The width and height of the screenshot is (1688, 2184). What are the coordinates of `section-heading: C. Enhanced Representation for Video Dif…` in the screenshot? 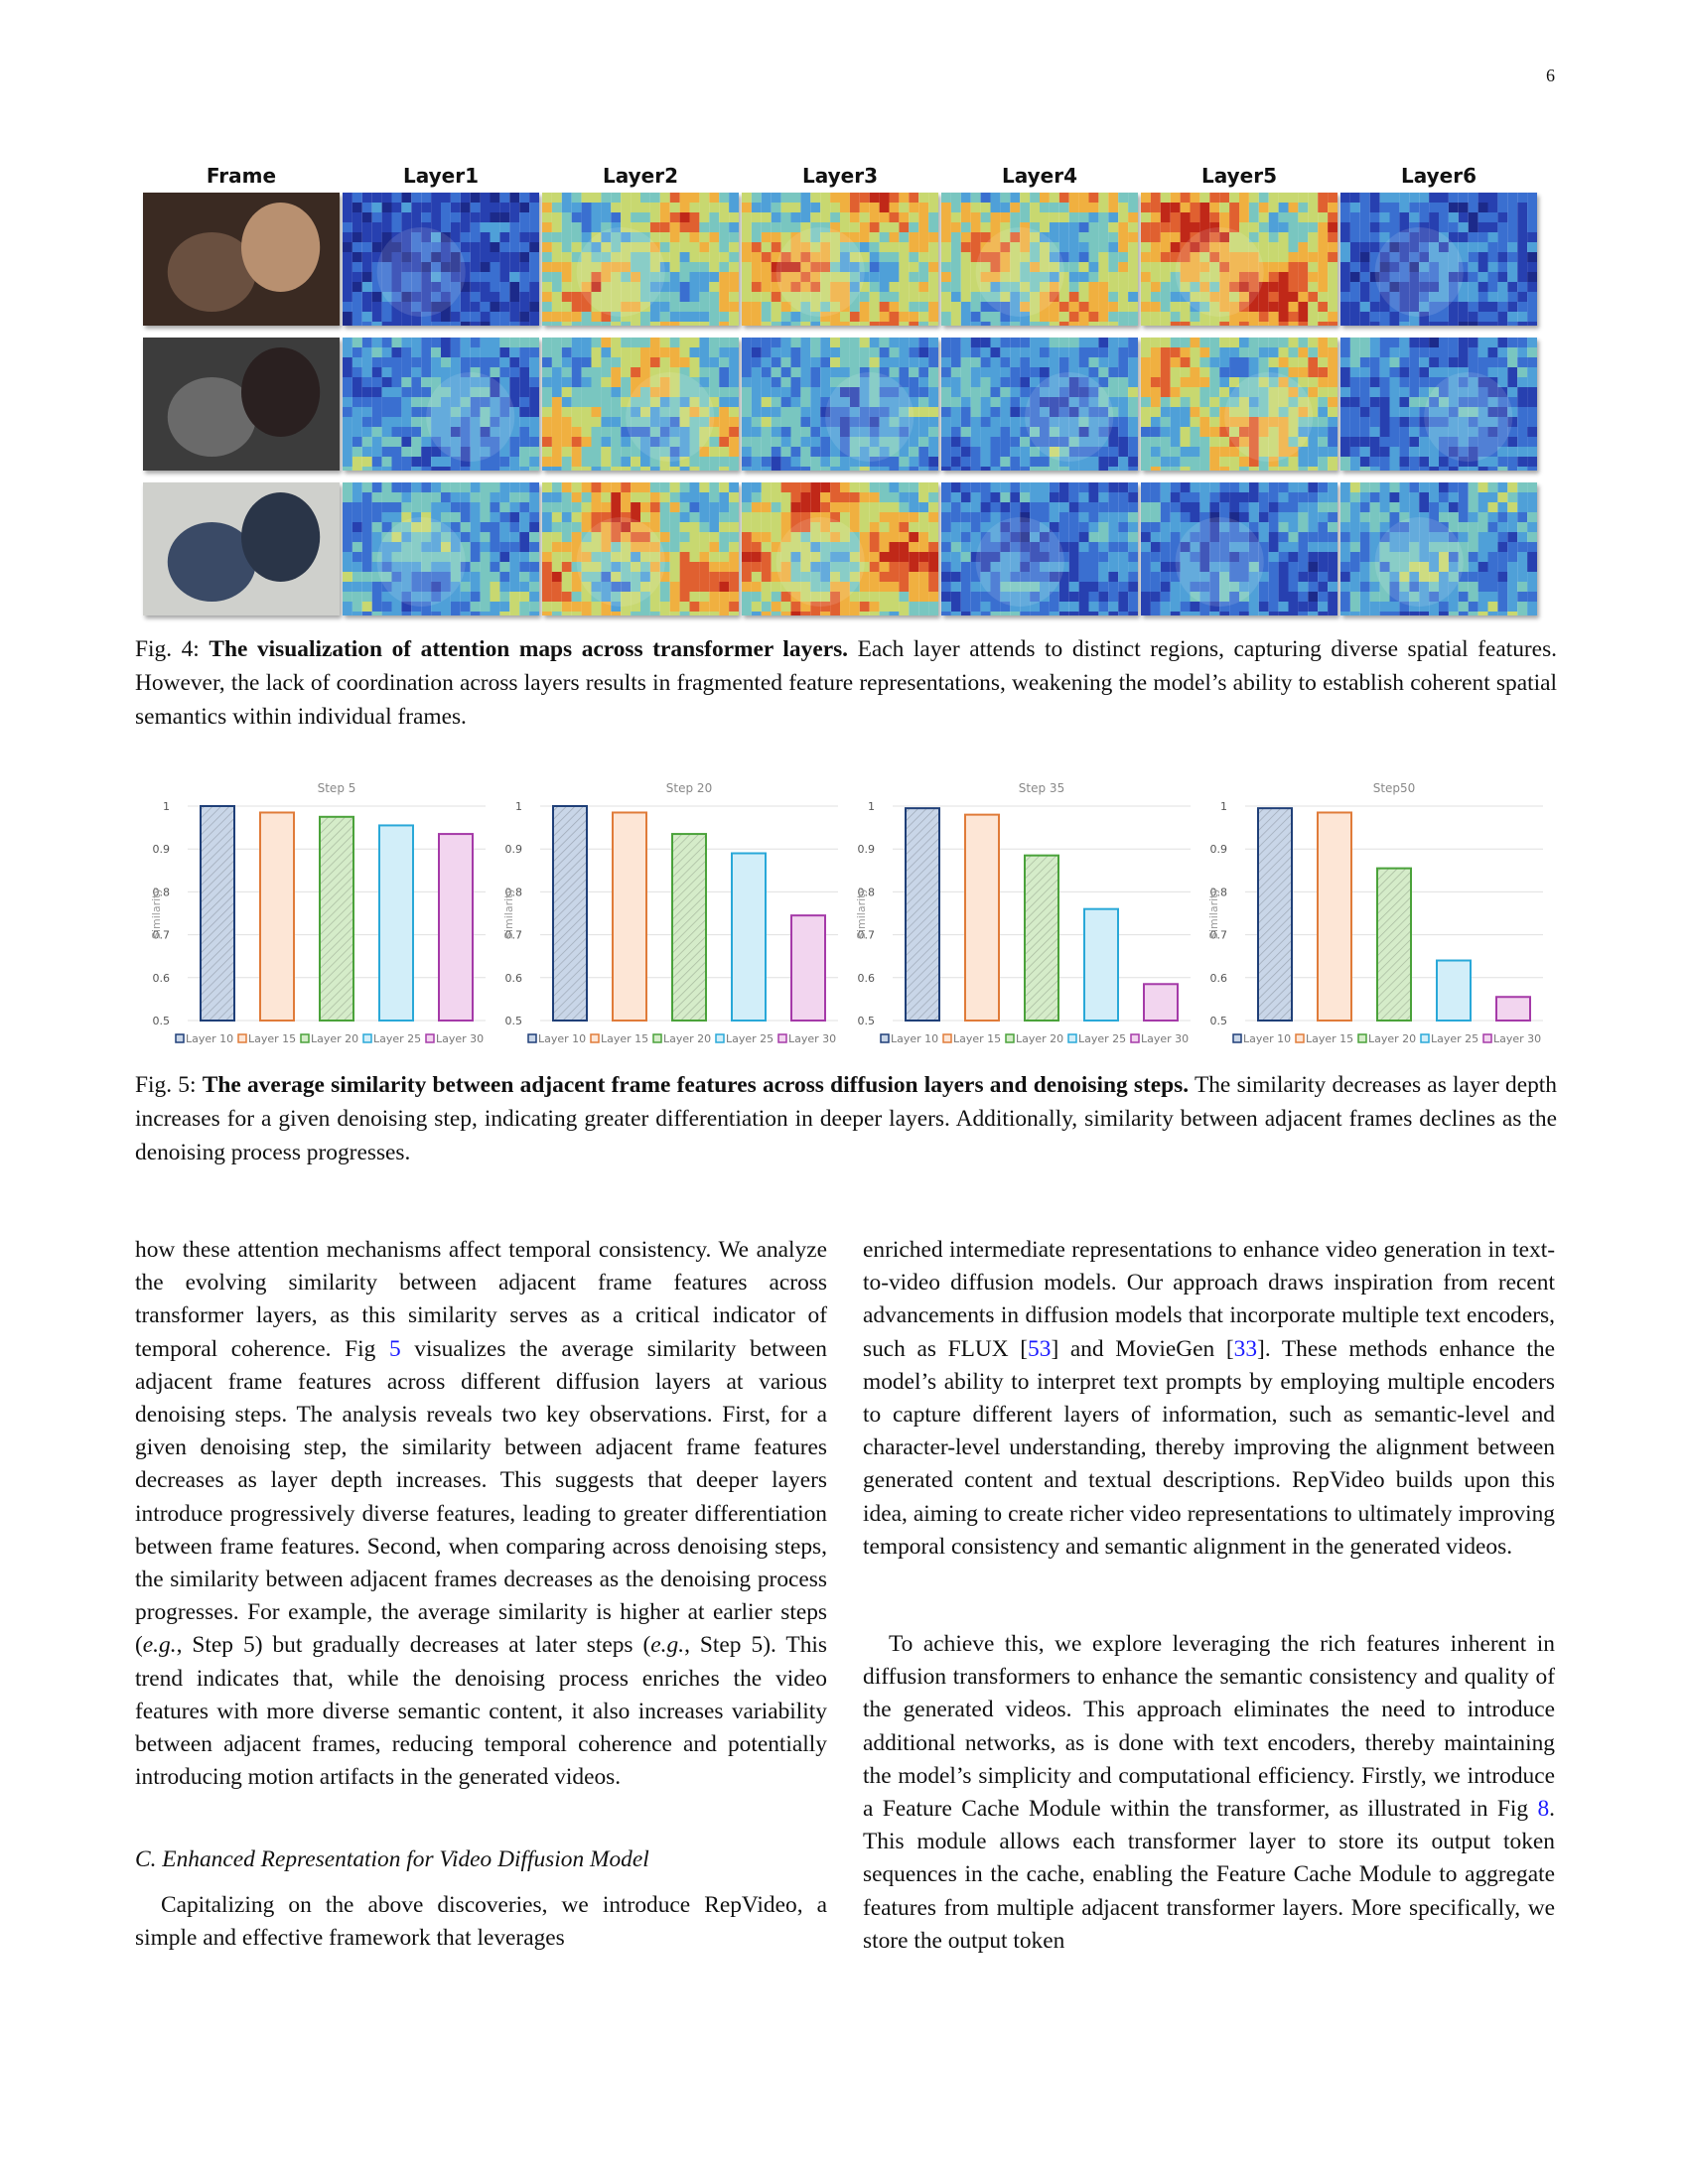 It's located at (392, 1859).